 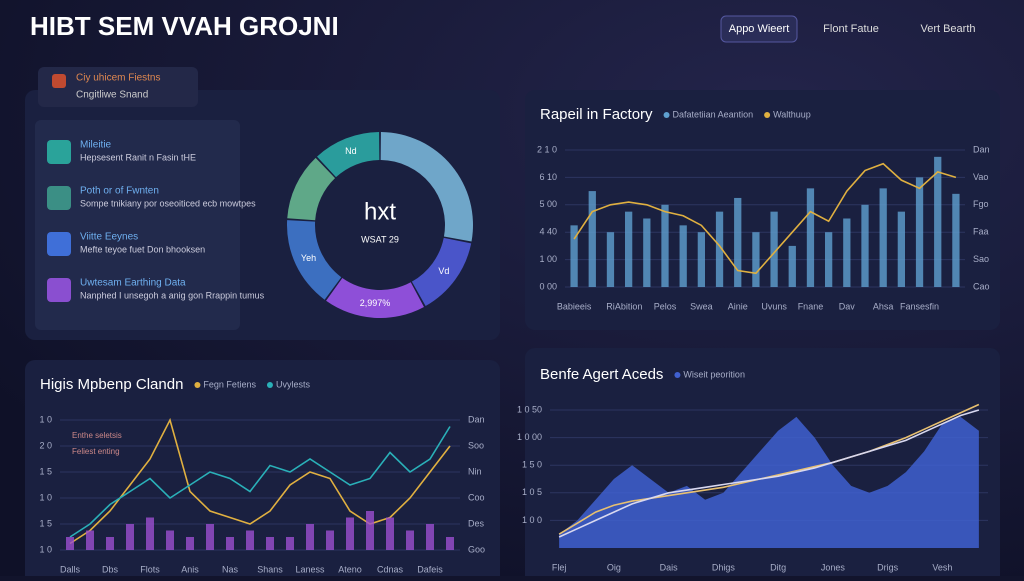 I want to click on y2-tick-label: Cao, so click(x=981, y=286).